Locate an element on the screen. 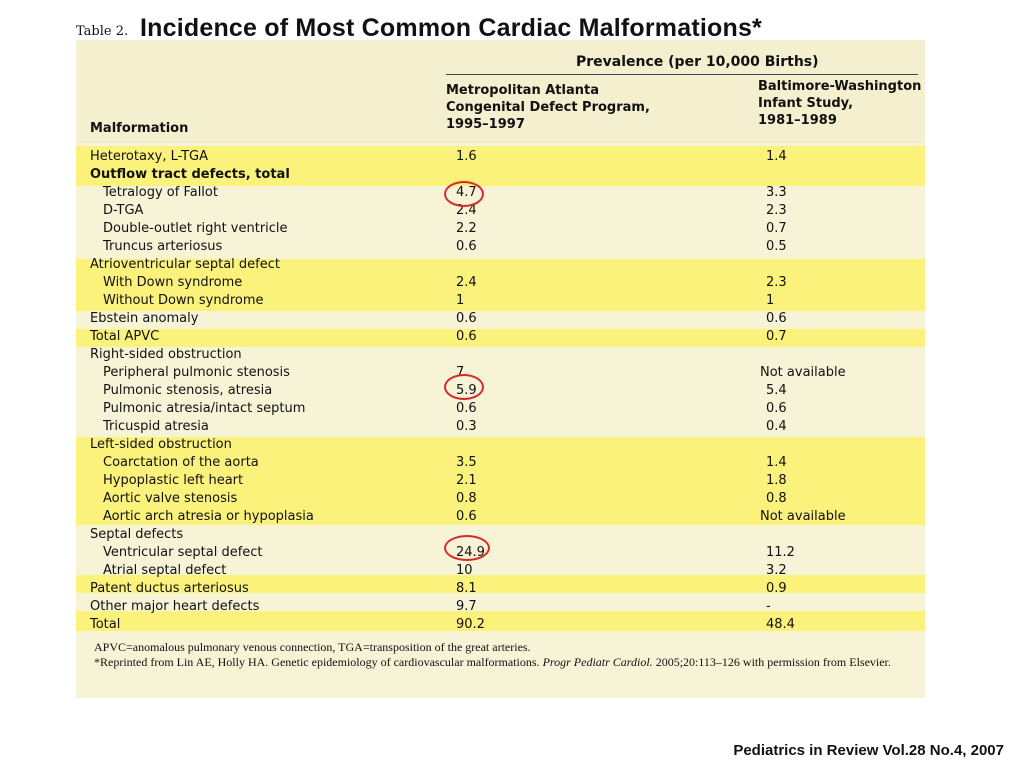 This screenshot has height=768, width=1024. row-label: Atrial septal defect is located at coordinates (165, 570).